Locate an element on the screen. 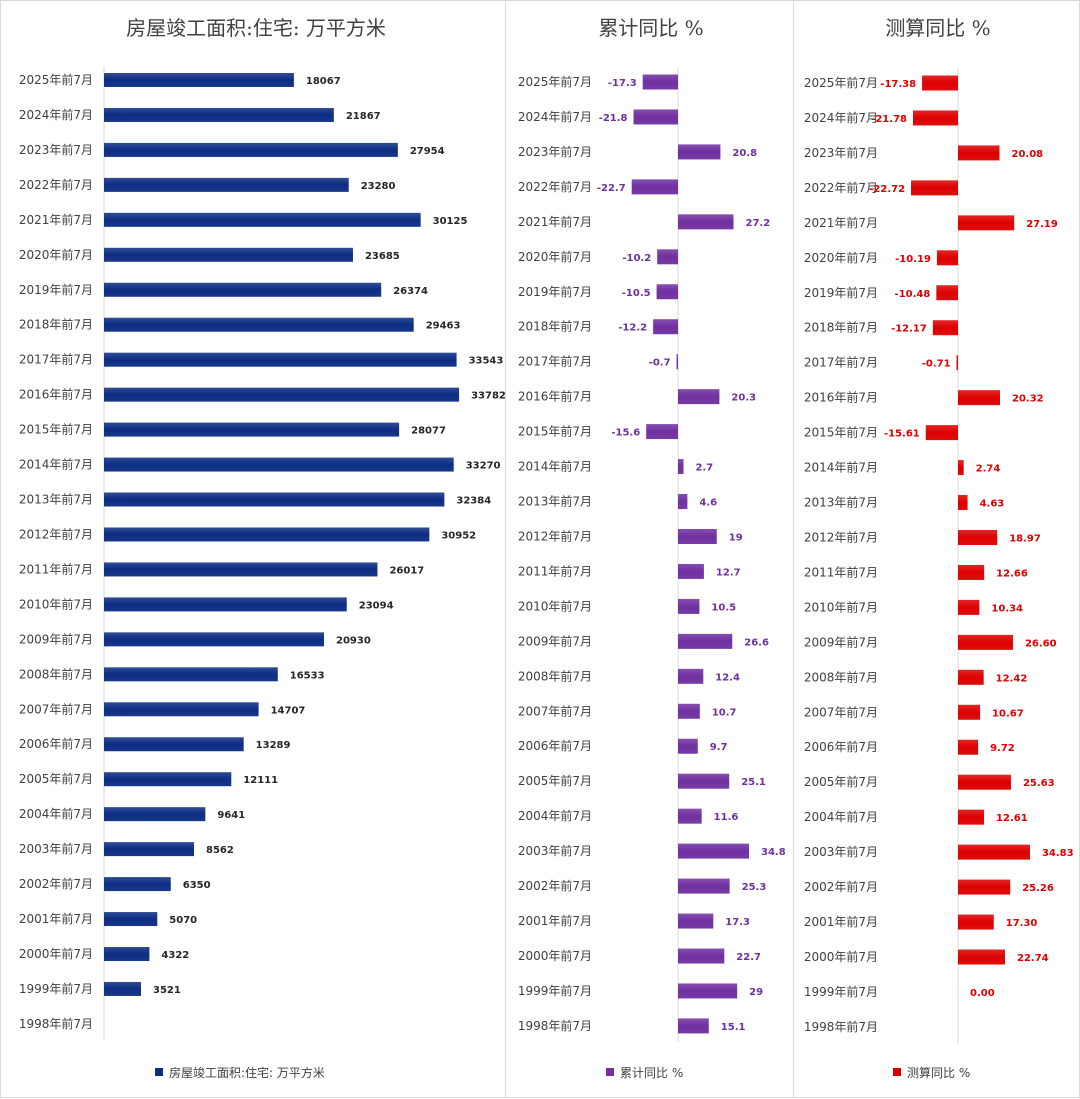  data-label: 20.08 is located at coordinates (1027, 154).